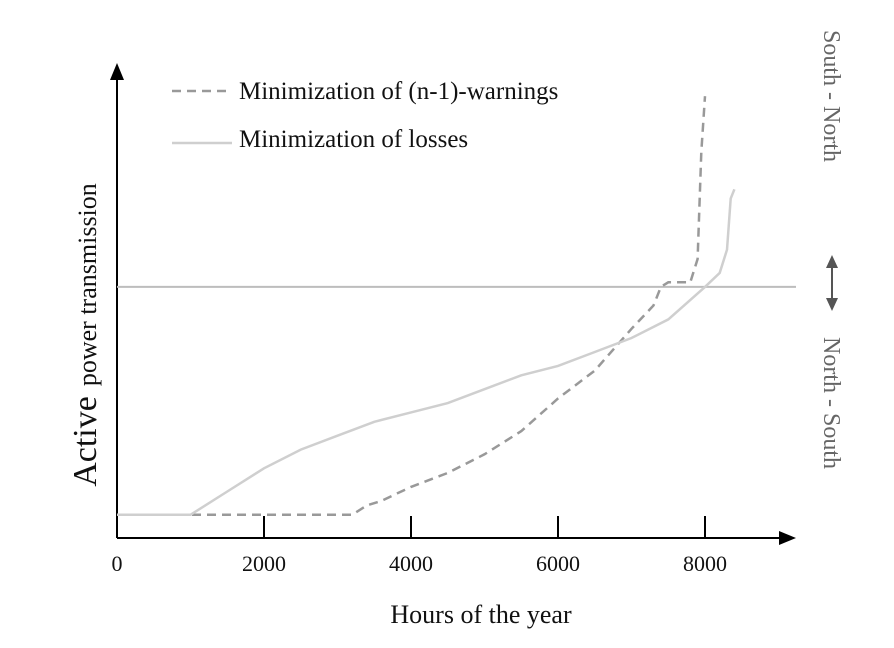 The height and width of the screenshot is (648, 894). Describe the element at coordinates (484, 527) in the screenshot. I see `x-ticks` at that location.